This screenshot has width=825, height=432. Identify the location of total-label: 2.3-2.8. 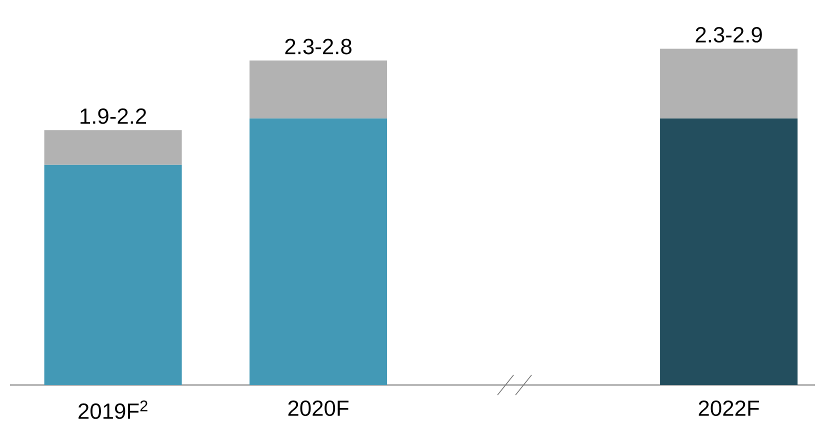
(318, 46).